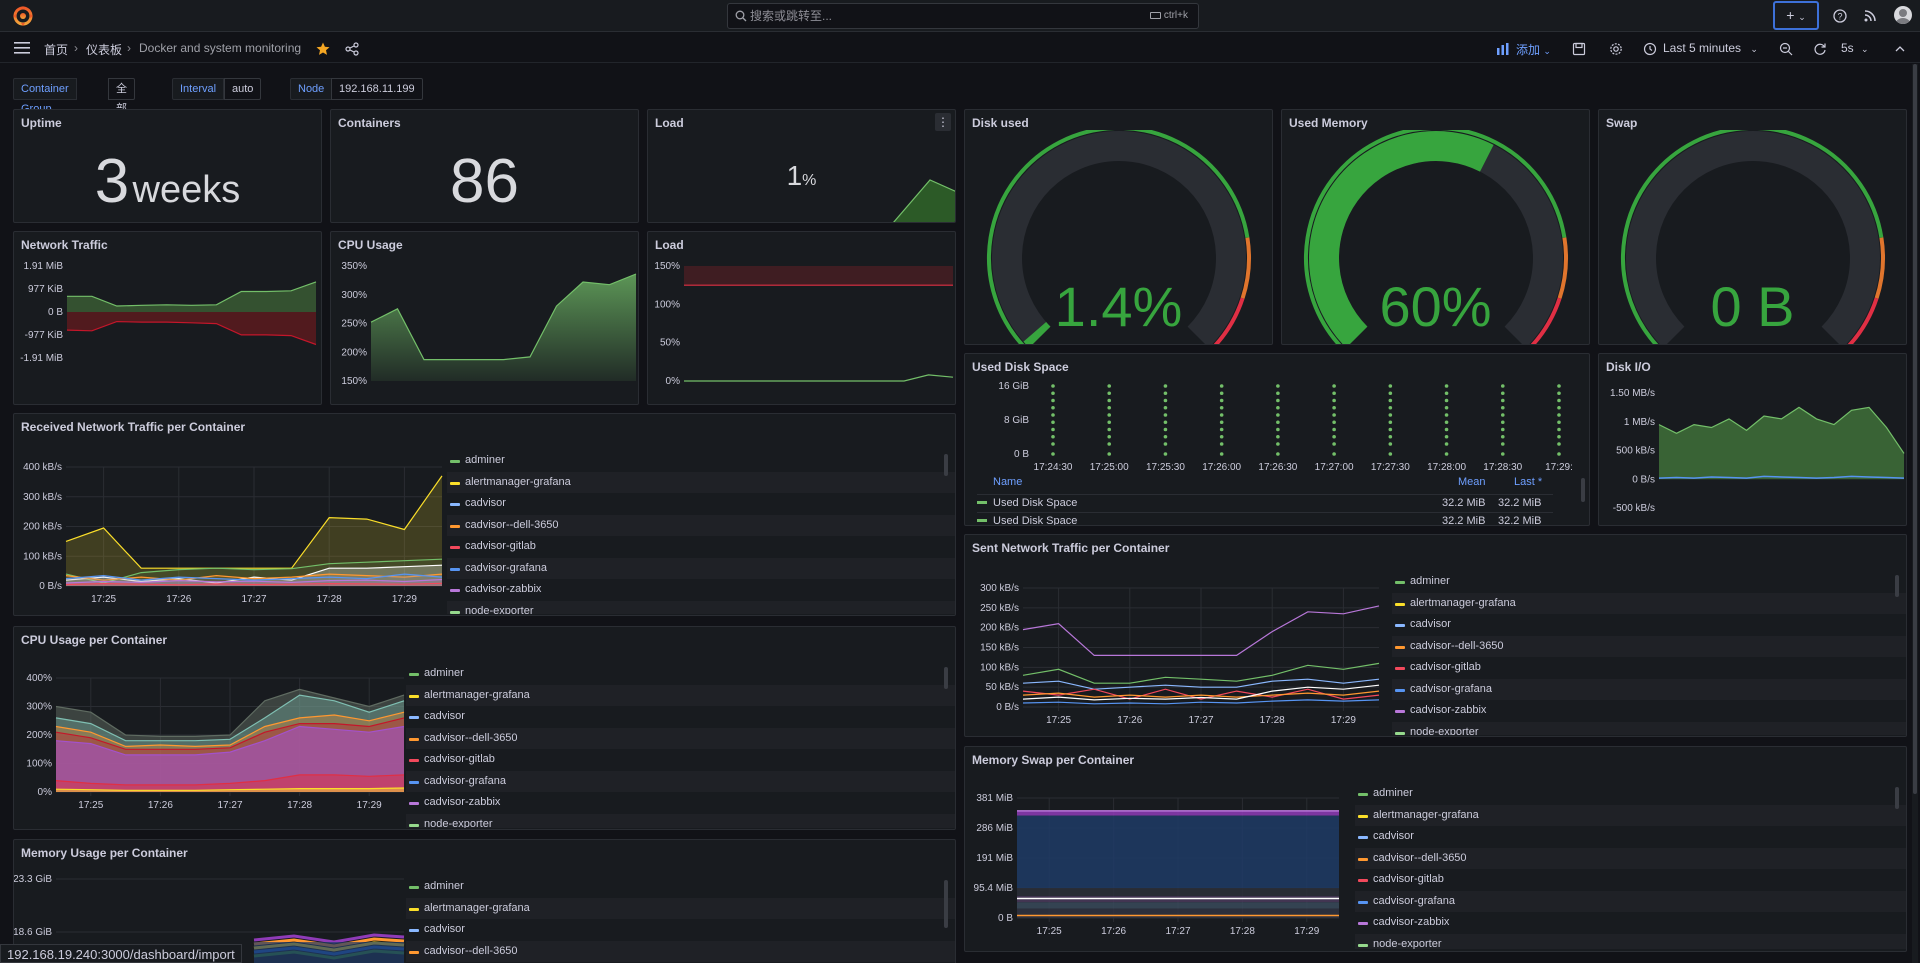  I want to click on help-icon: ?, so click(1840, 16).